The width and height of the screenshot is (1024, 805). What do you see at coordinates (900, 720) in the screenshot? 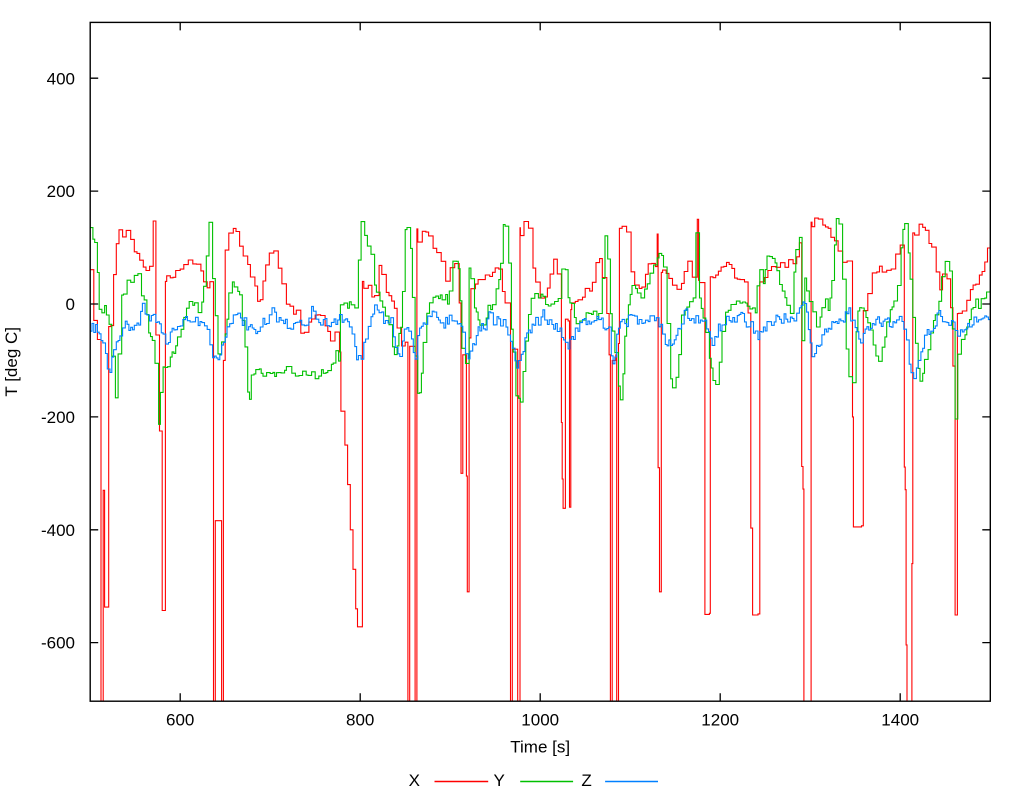
I see `svg-text: 1400` at bounding box center [900, 720].